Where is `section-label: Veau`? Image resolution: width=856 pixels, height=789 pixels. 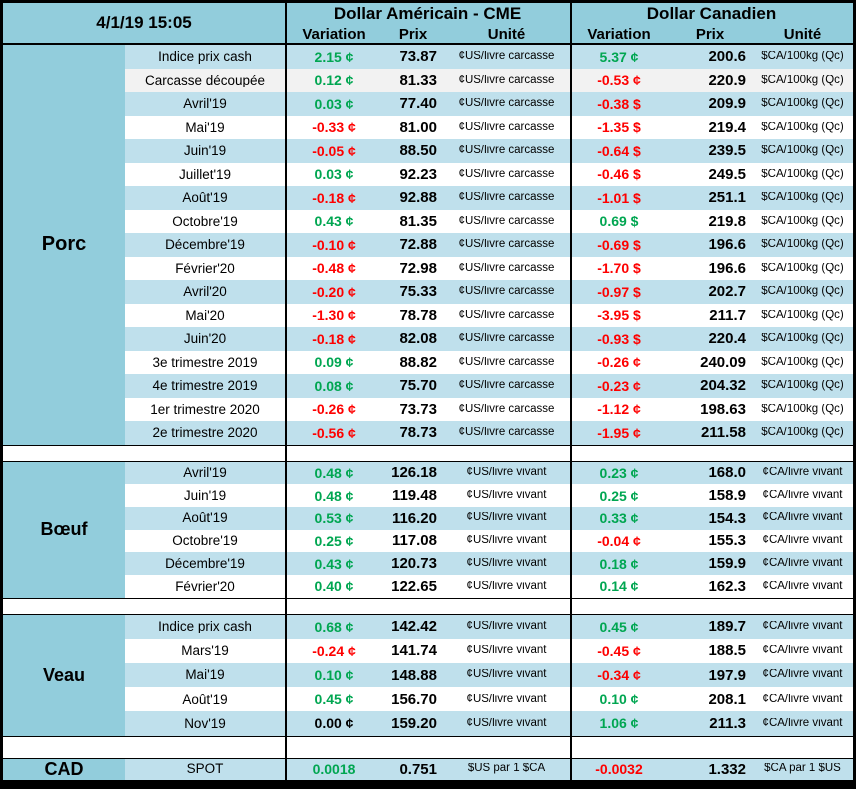
section-label: Veau is located at coordinates (64, 675).